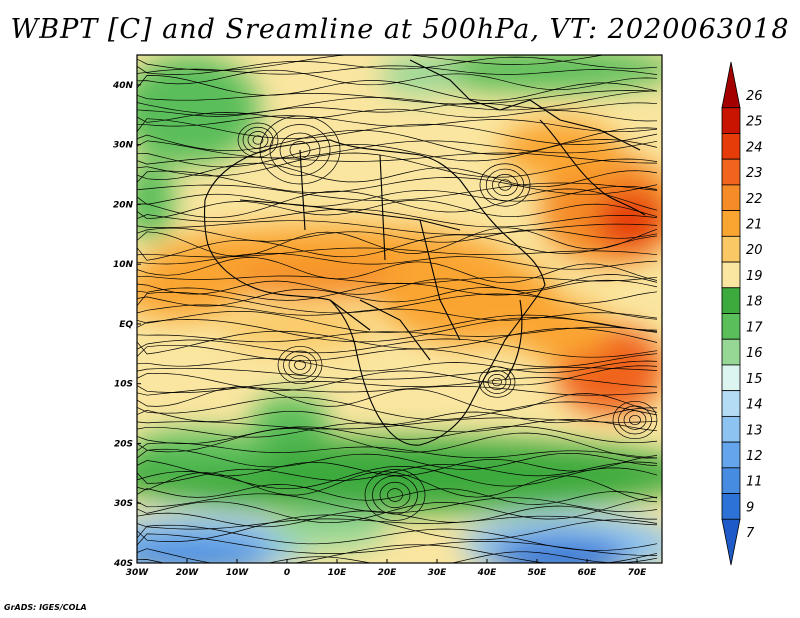  Describe the element at coordinates (45, 607) in the screenshot. I see `grads-credit: GrADS: IGES/COLA` at that location.